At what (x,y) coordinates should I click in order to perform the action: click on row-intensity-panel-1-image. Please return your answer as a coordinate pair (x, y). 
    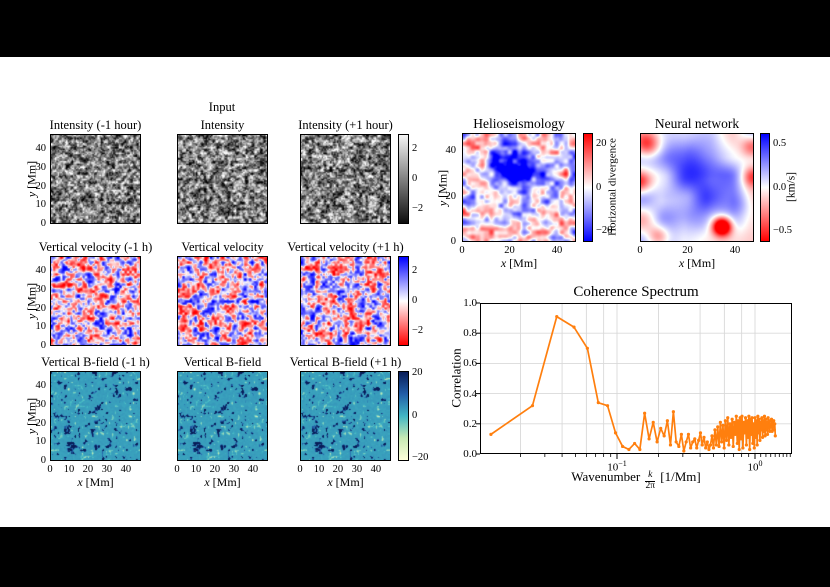
    Looking at the image, I should click on (95, 179).